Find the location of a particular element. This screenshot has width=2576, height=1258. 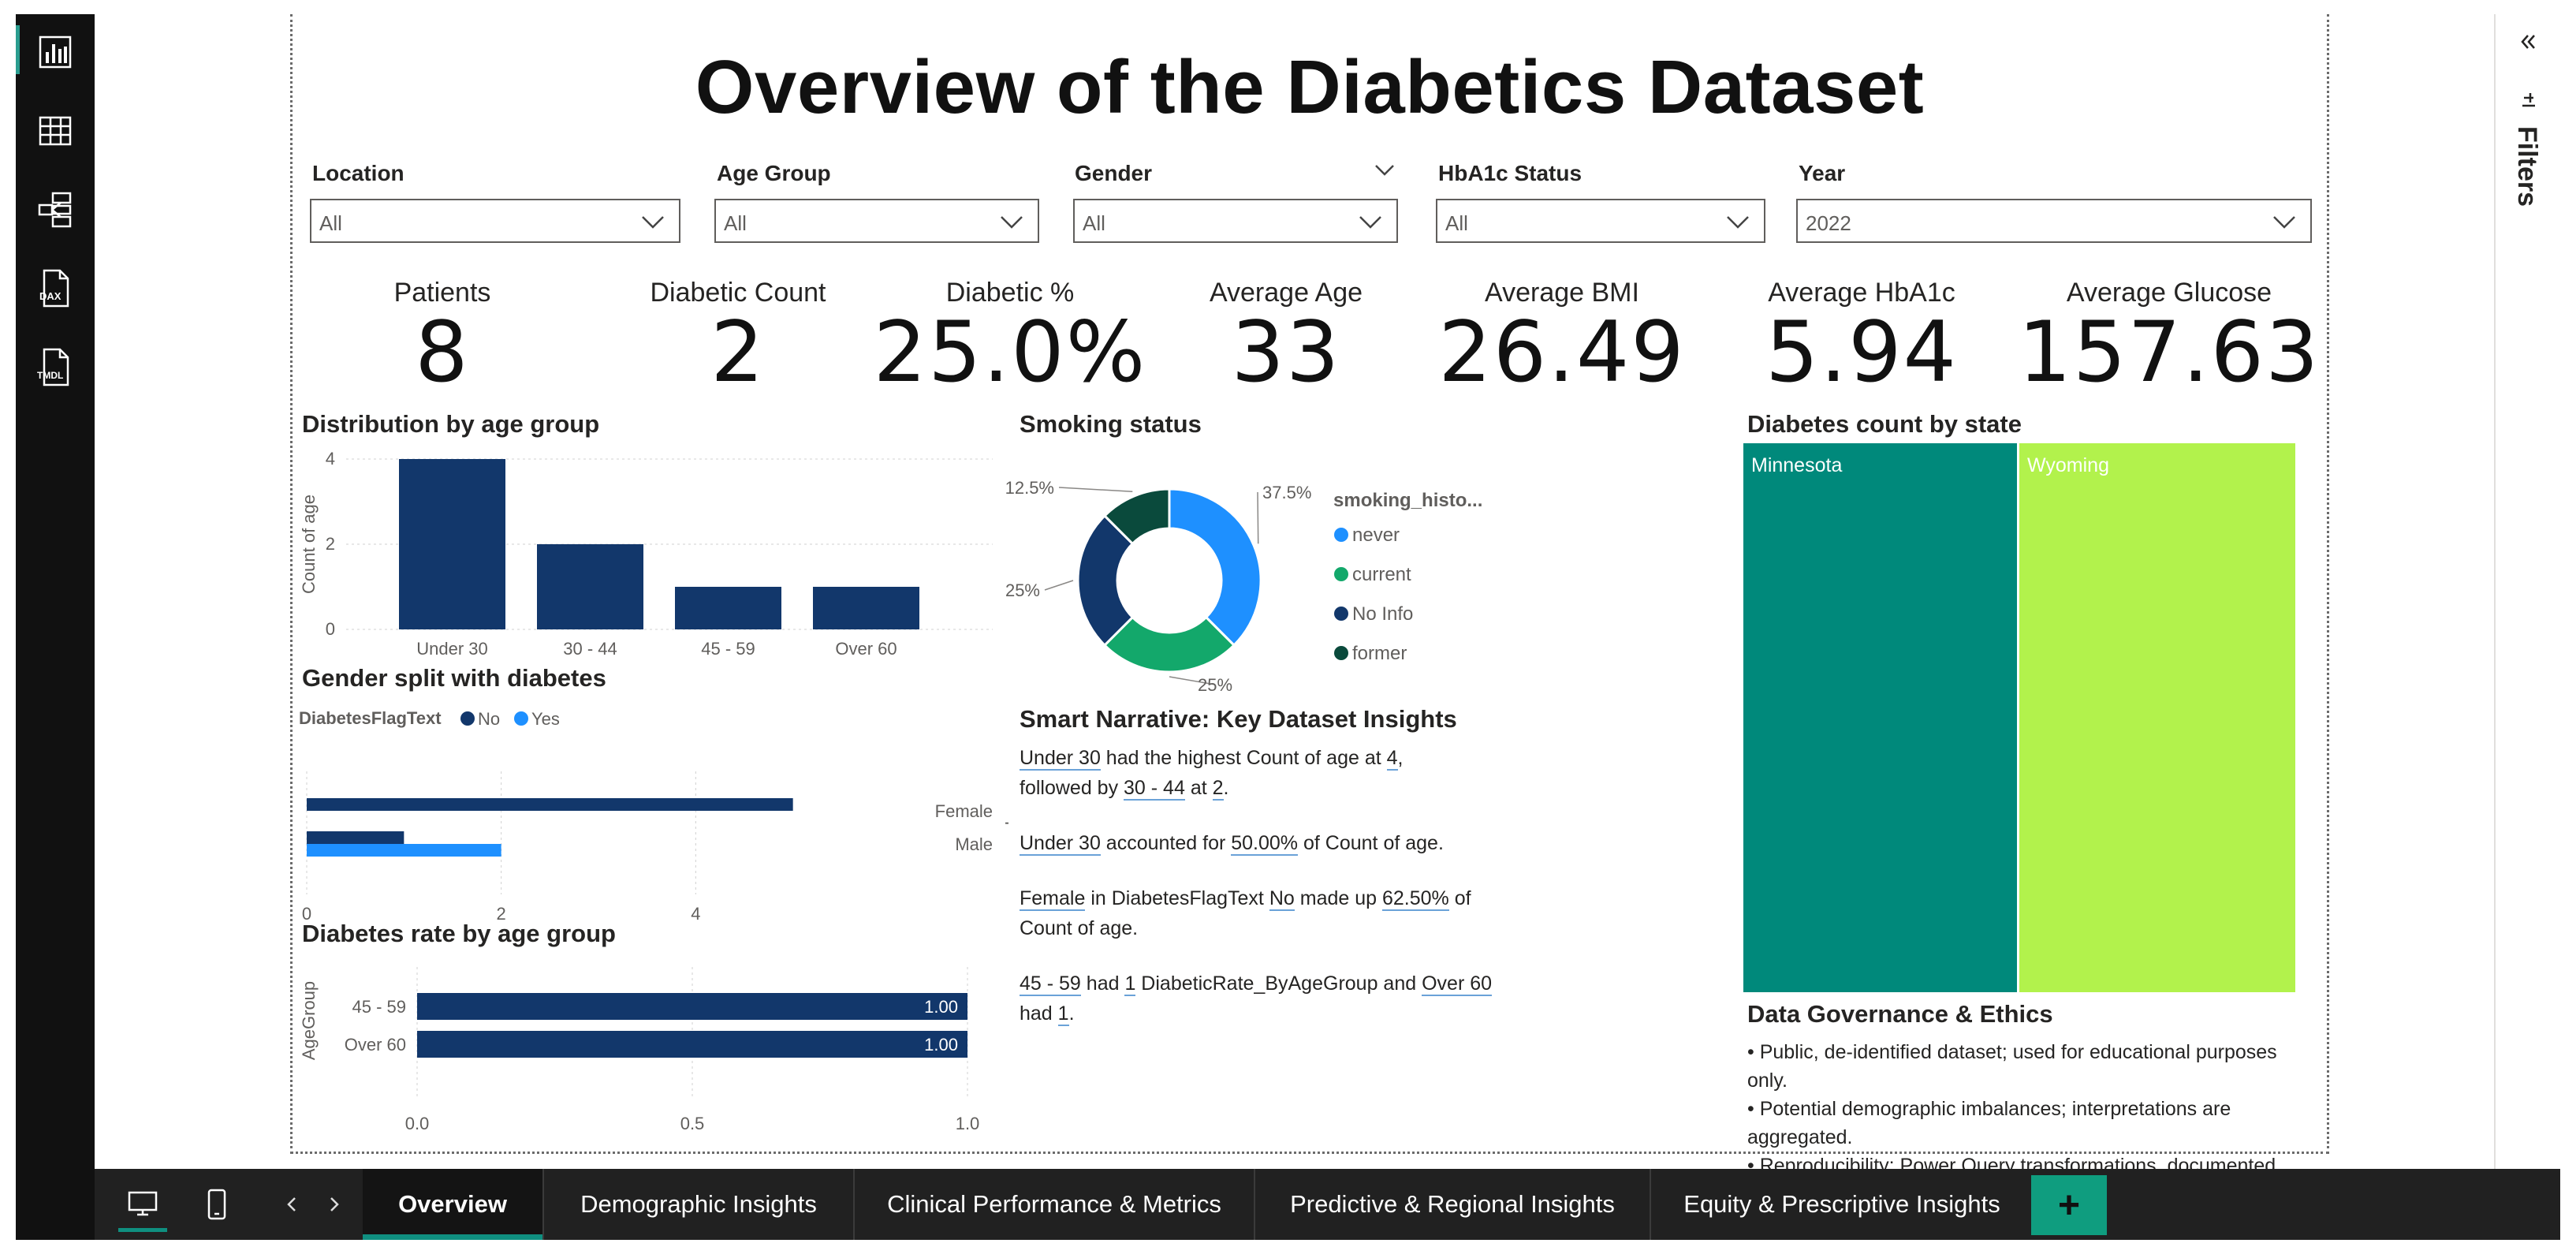

kpi-card-average-age: Average Age 33 is located at coordinates (1286, 337).